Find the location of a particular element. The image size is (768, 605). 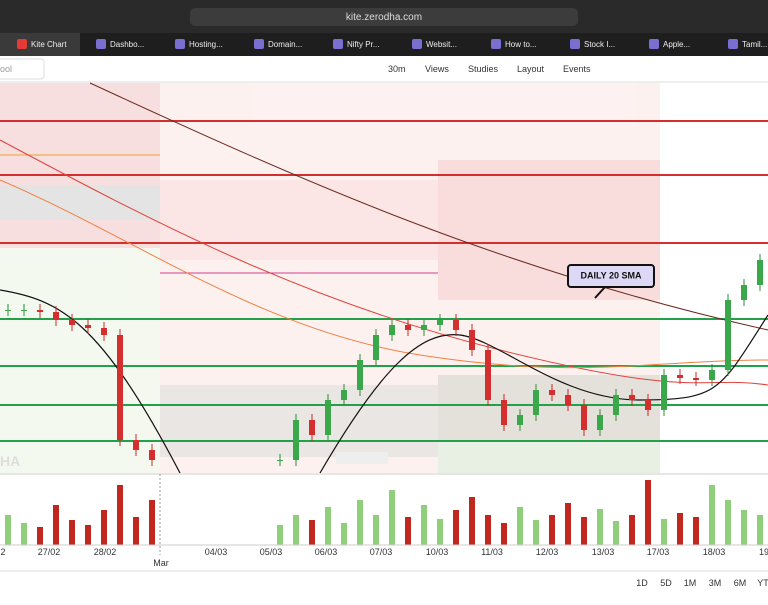

date-label: 13/03 is located at coordinates (603, 552).